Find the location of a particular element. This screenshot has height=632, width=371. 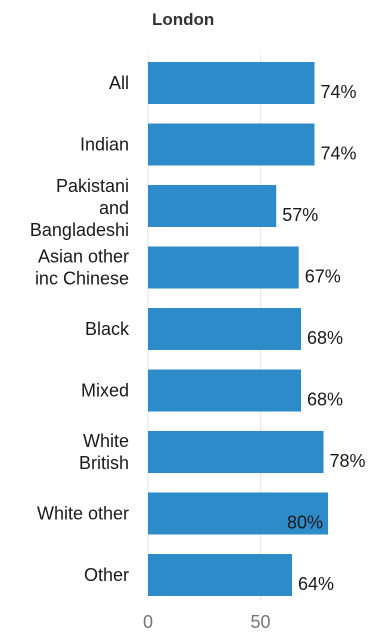

category-label-line: White other is located at coordinates (83, 514).